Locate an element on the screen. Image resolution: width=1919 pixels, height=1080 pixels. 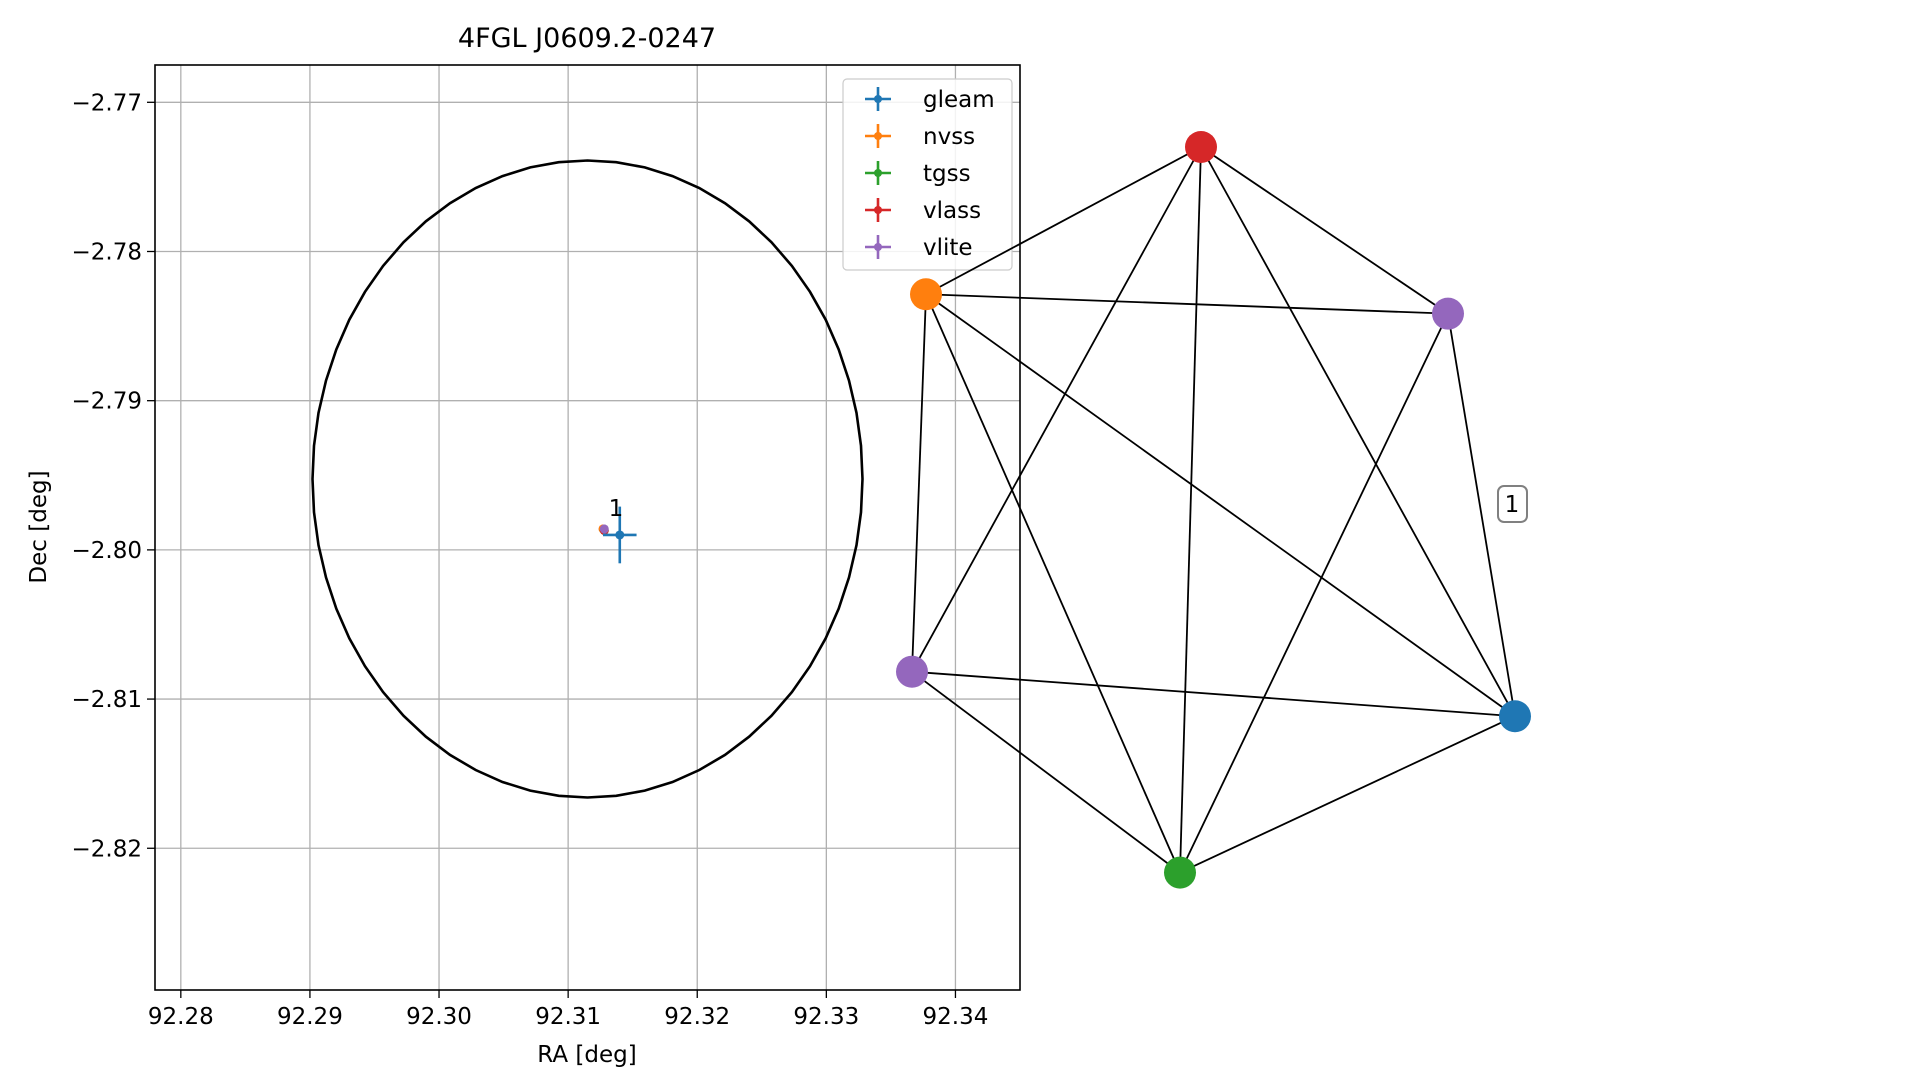
legend-label: vlite is located at coordinates (948, 248).